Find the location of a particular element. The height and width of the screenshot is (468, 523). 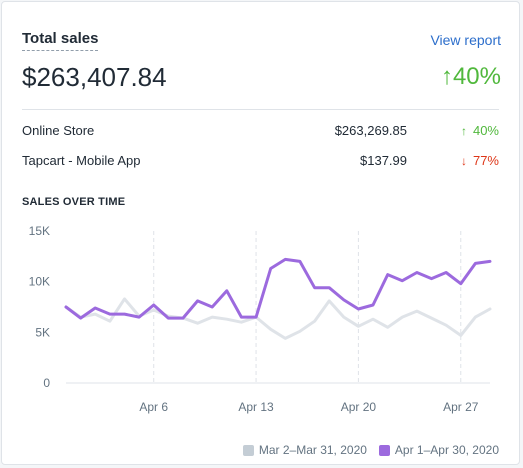

y-tick-label: 0 is located at coordinates (46, 383).